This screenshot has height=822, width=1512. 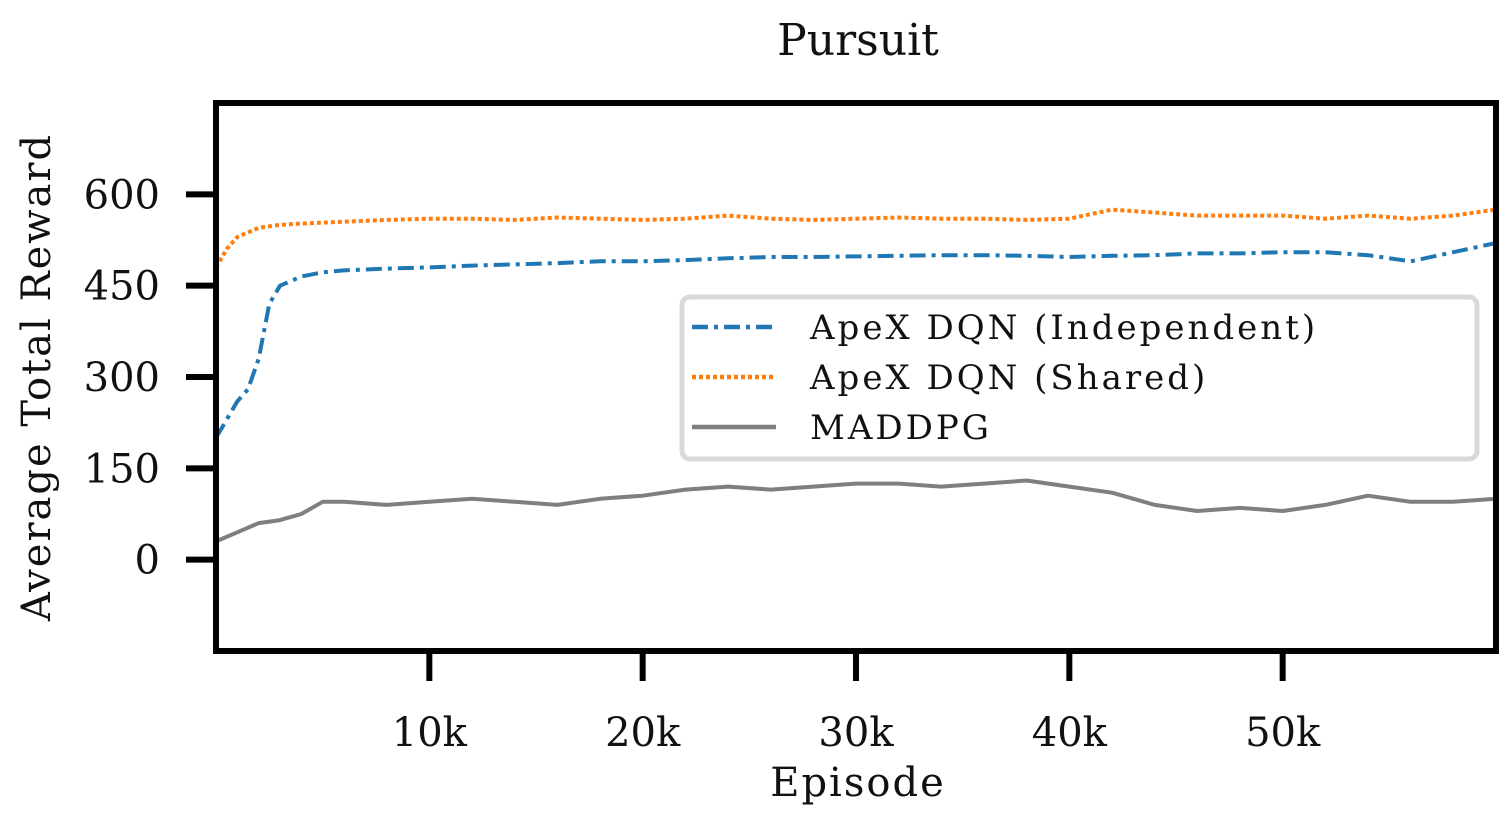 I want to click on y-axis-label: Average Total Reward, so click(x=37, y=377).